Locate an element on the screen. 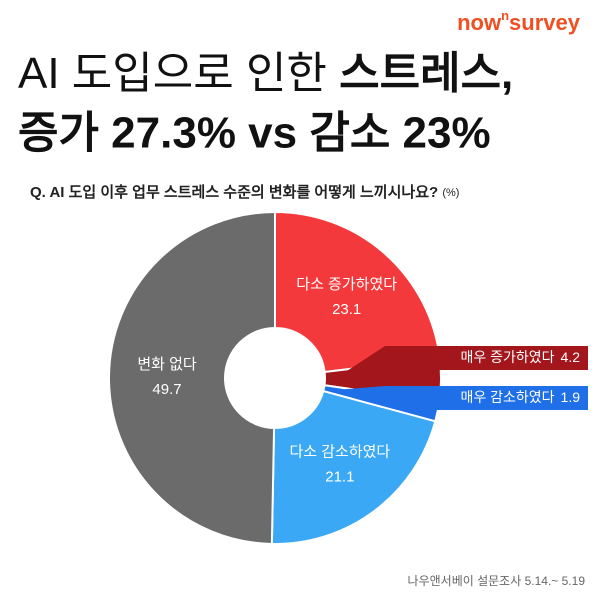  slice-label: 다소 감소하였다 is located at coordinates (339, 451).